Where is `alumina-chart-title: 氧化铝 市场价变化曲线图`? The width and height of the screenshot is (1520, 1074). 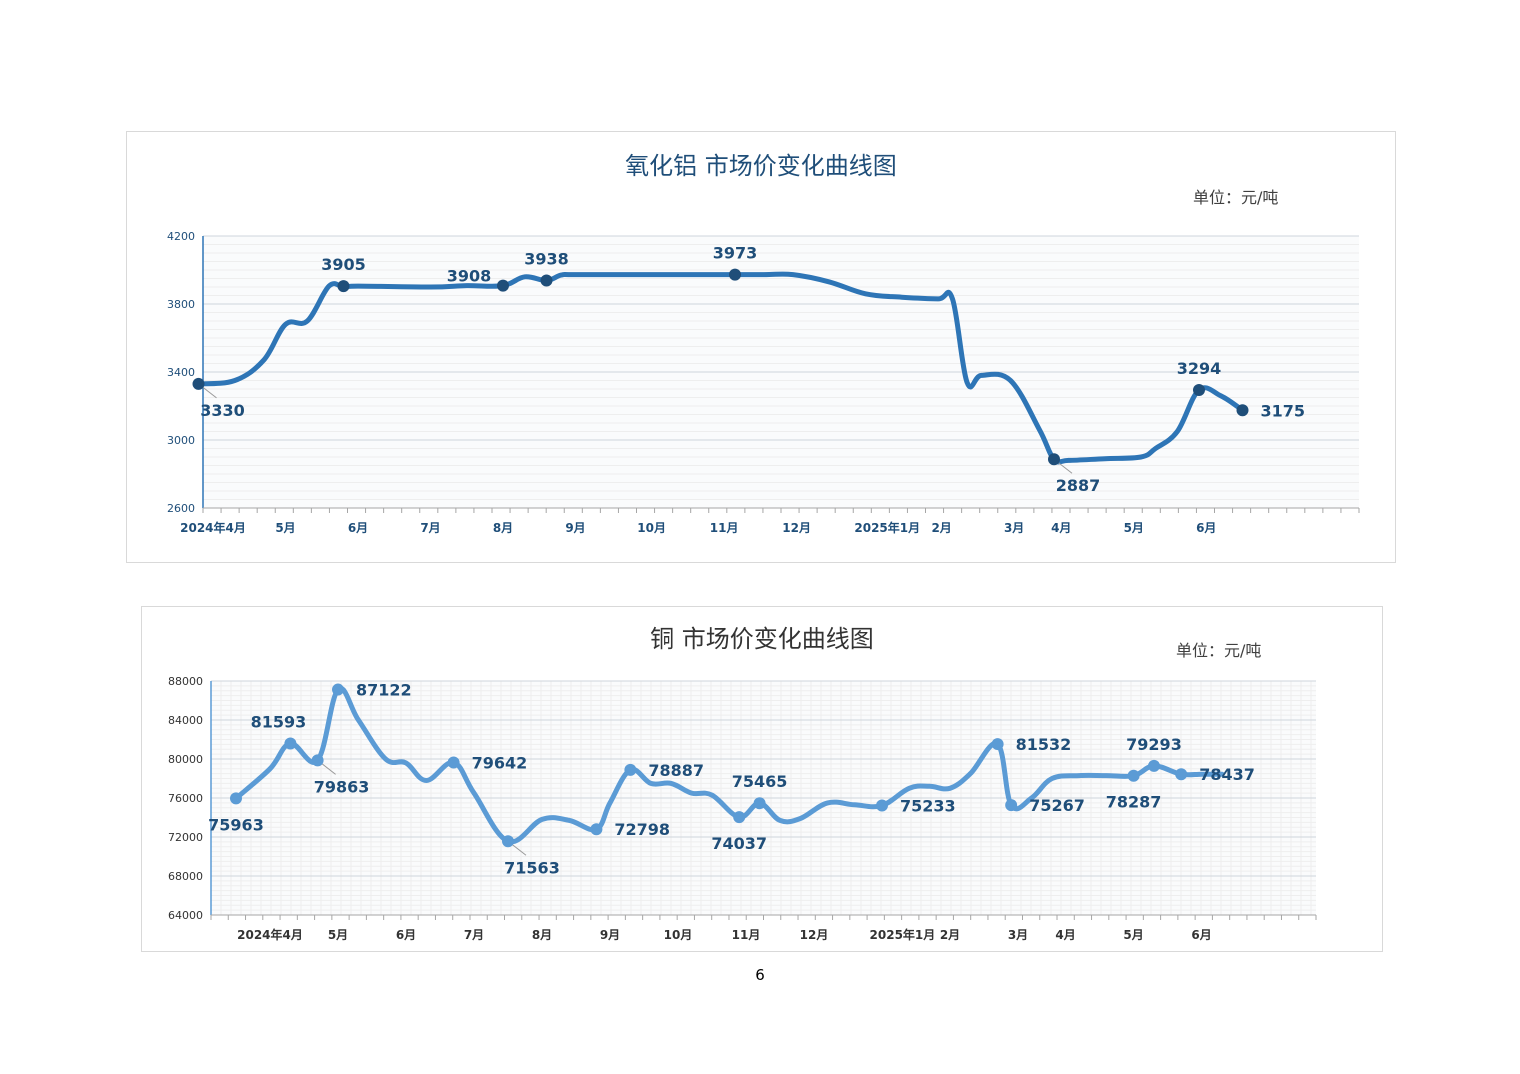 alumina-chart-title: 氧化铝 市场价变化曲线图 is located at coordinates (761, 166).